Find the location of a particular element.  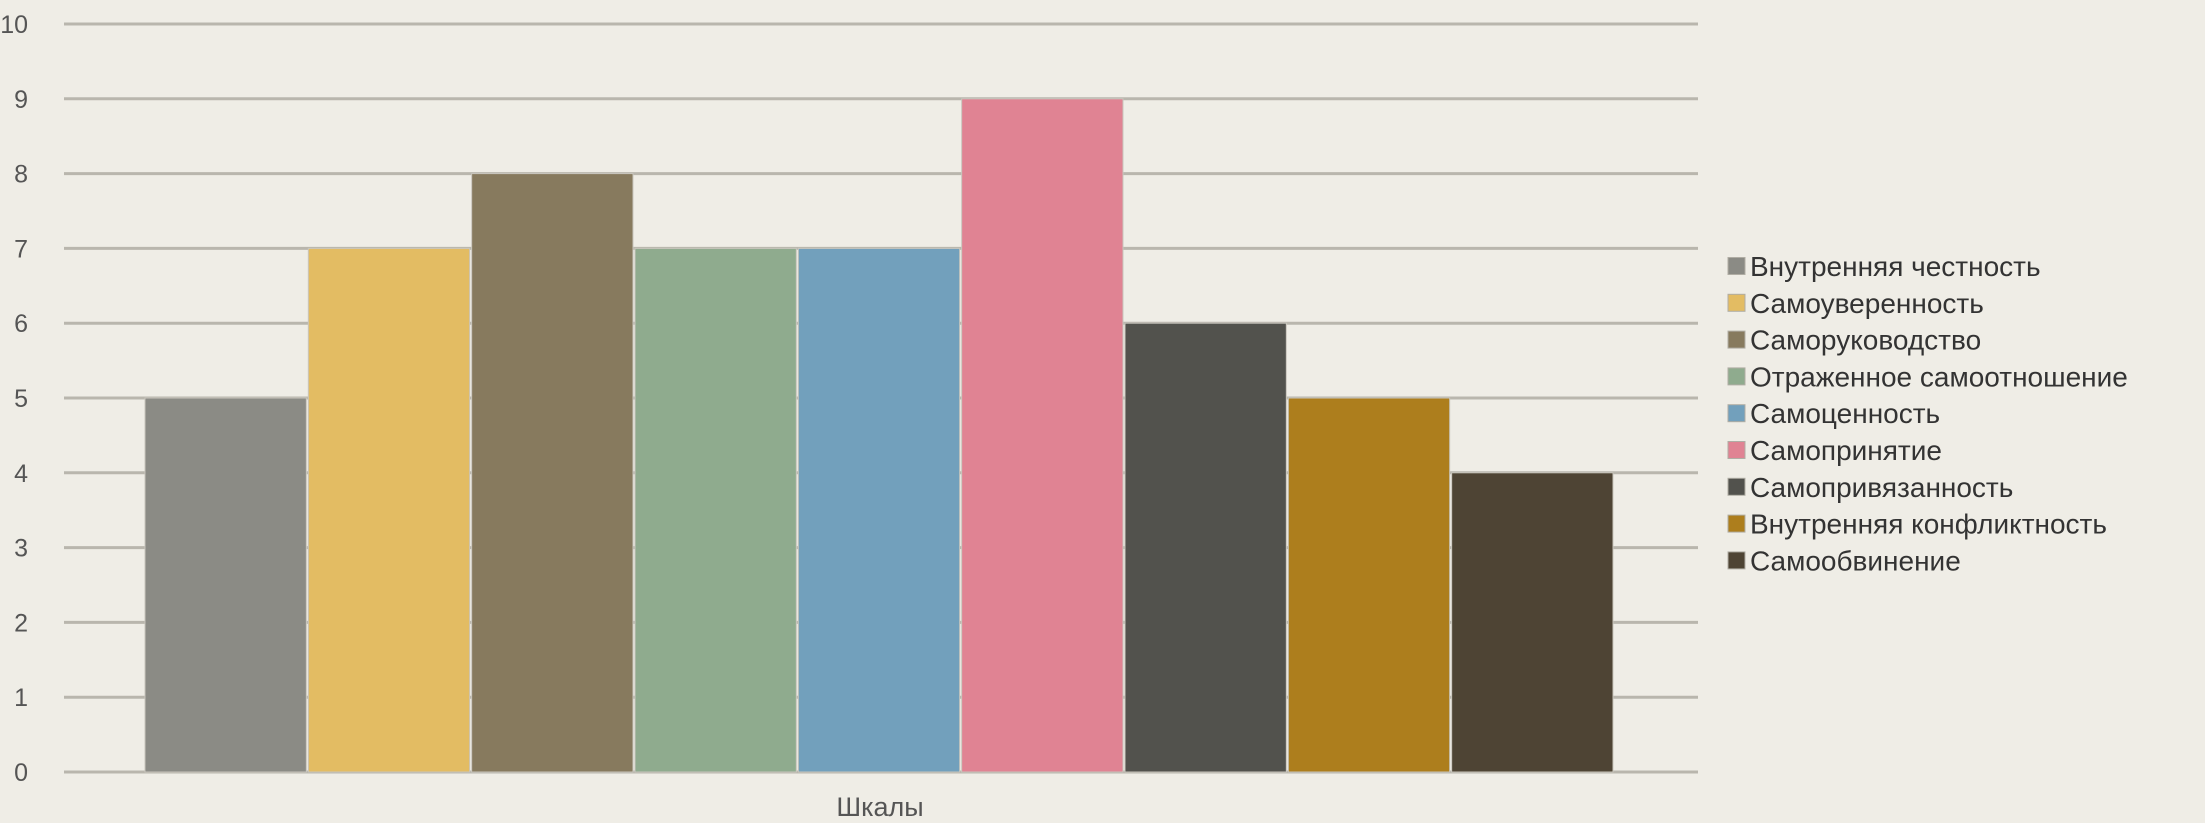

y-tick-label: 5 is located at coordinates (21, 399).